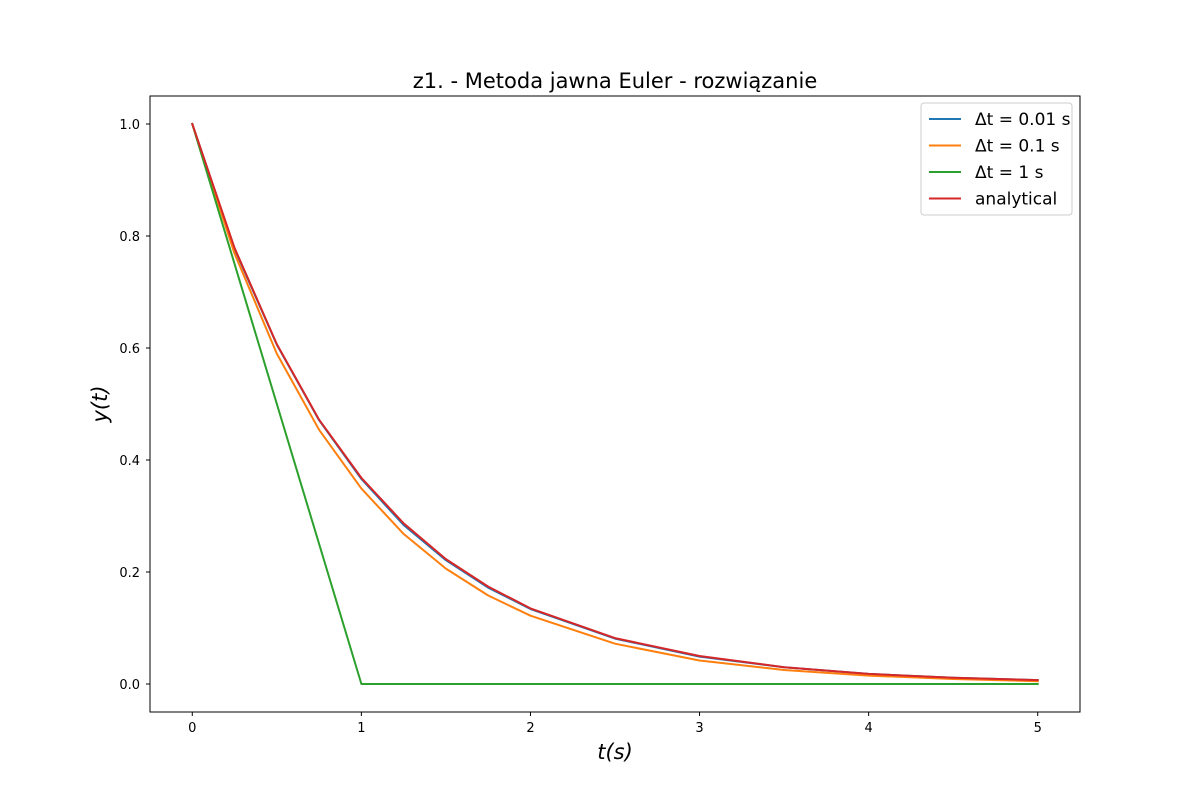 The width and height of the screenshot is (1200, 804). I want to click on x-tick-label: 2, so click(530, 728).